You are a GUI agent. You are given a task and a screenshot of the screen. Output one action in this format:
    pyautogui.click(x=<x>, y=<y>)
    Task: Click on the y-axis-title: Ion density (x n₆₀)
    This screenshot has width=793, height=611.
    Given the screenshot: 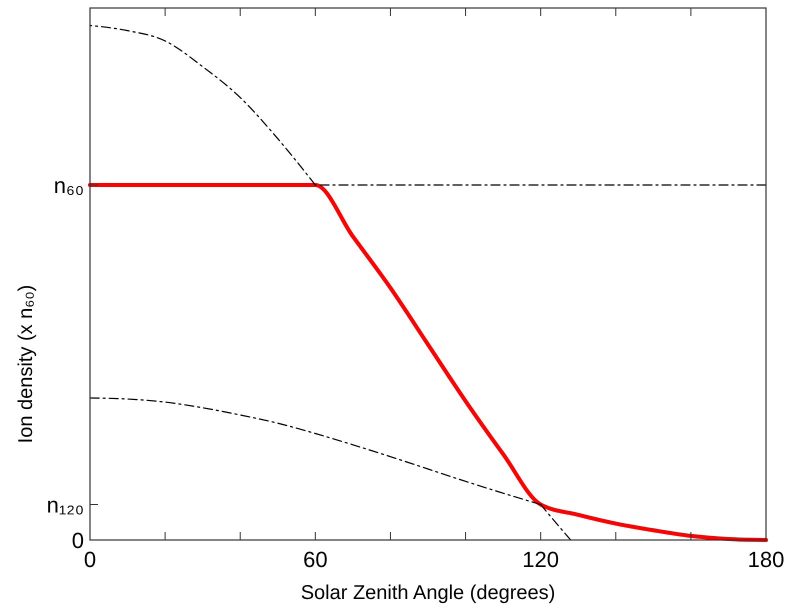 What is the action you would take?
    pyautogui.click(x=26, y=364)
    